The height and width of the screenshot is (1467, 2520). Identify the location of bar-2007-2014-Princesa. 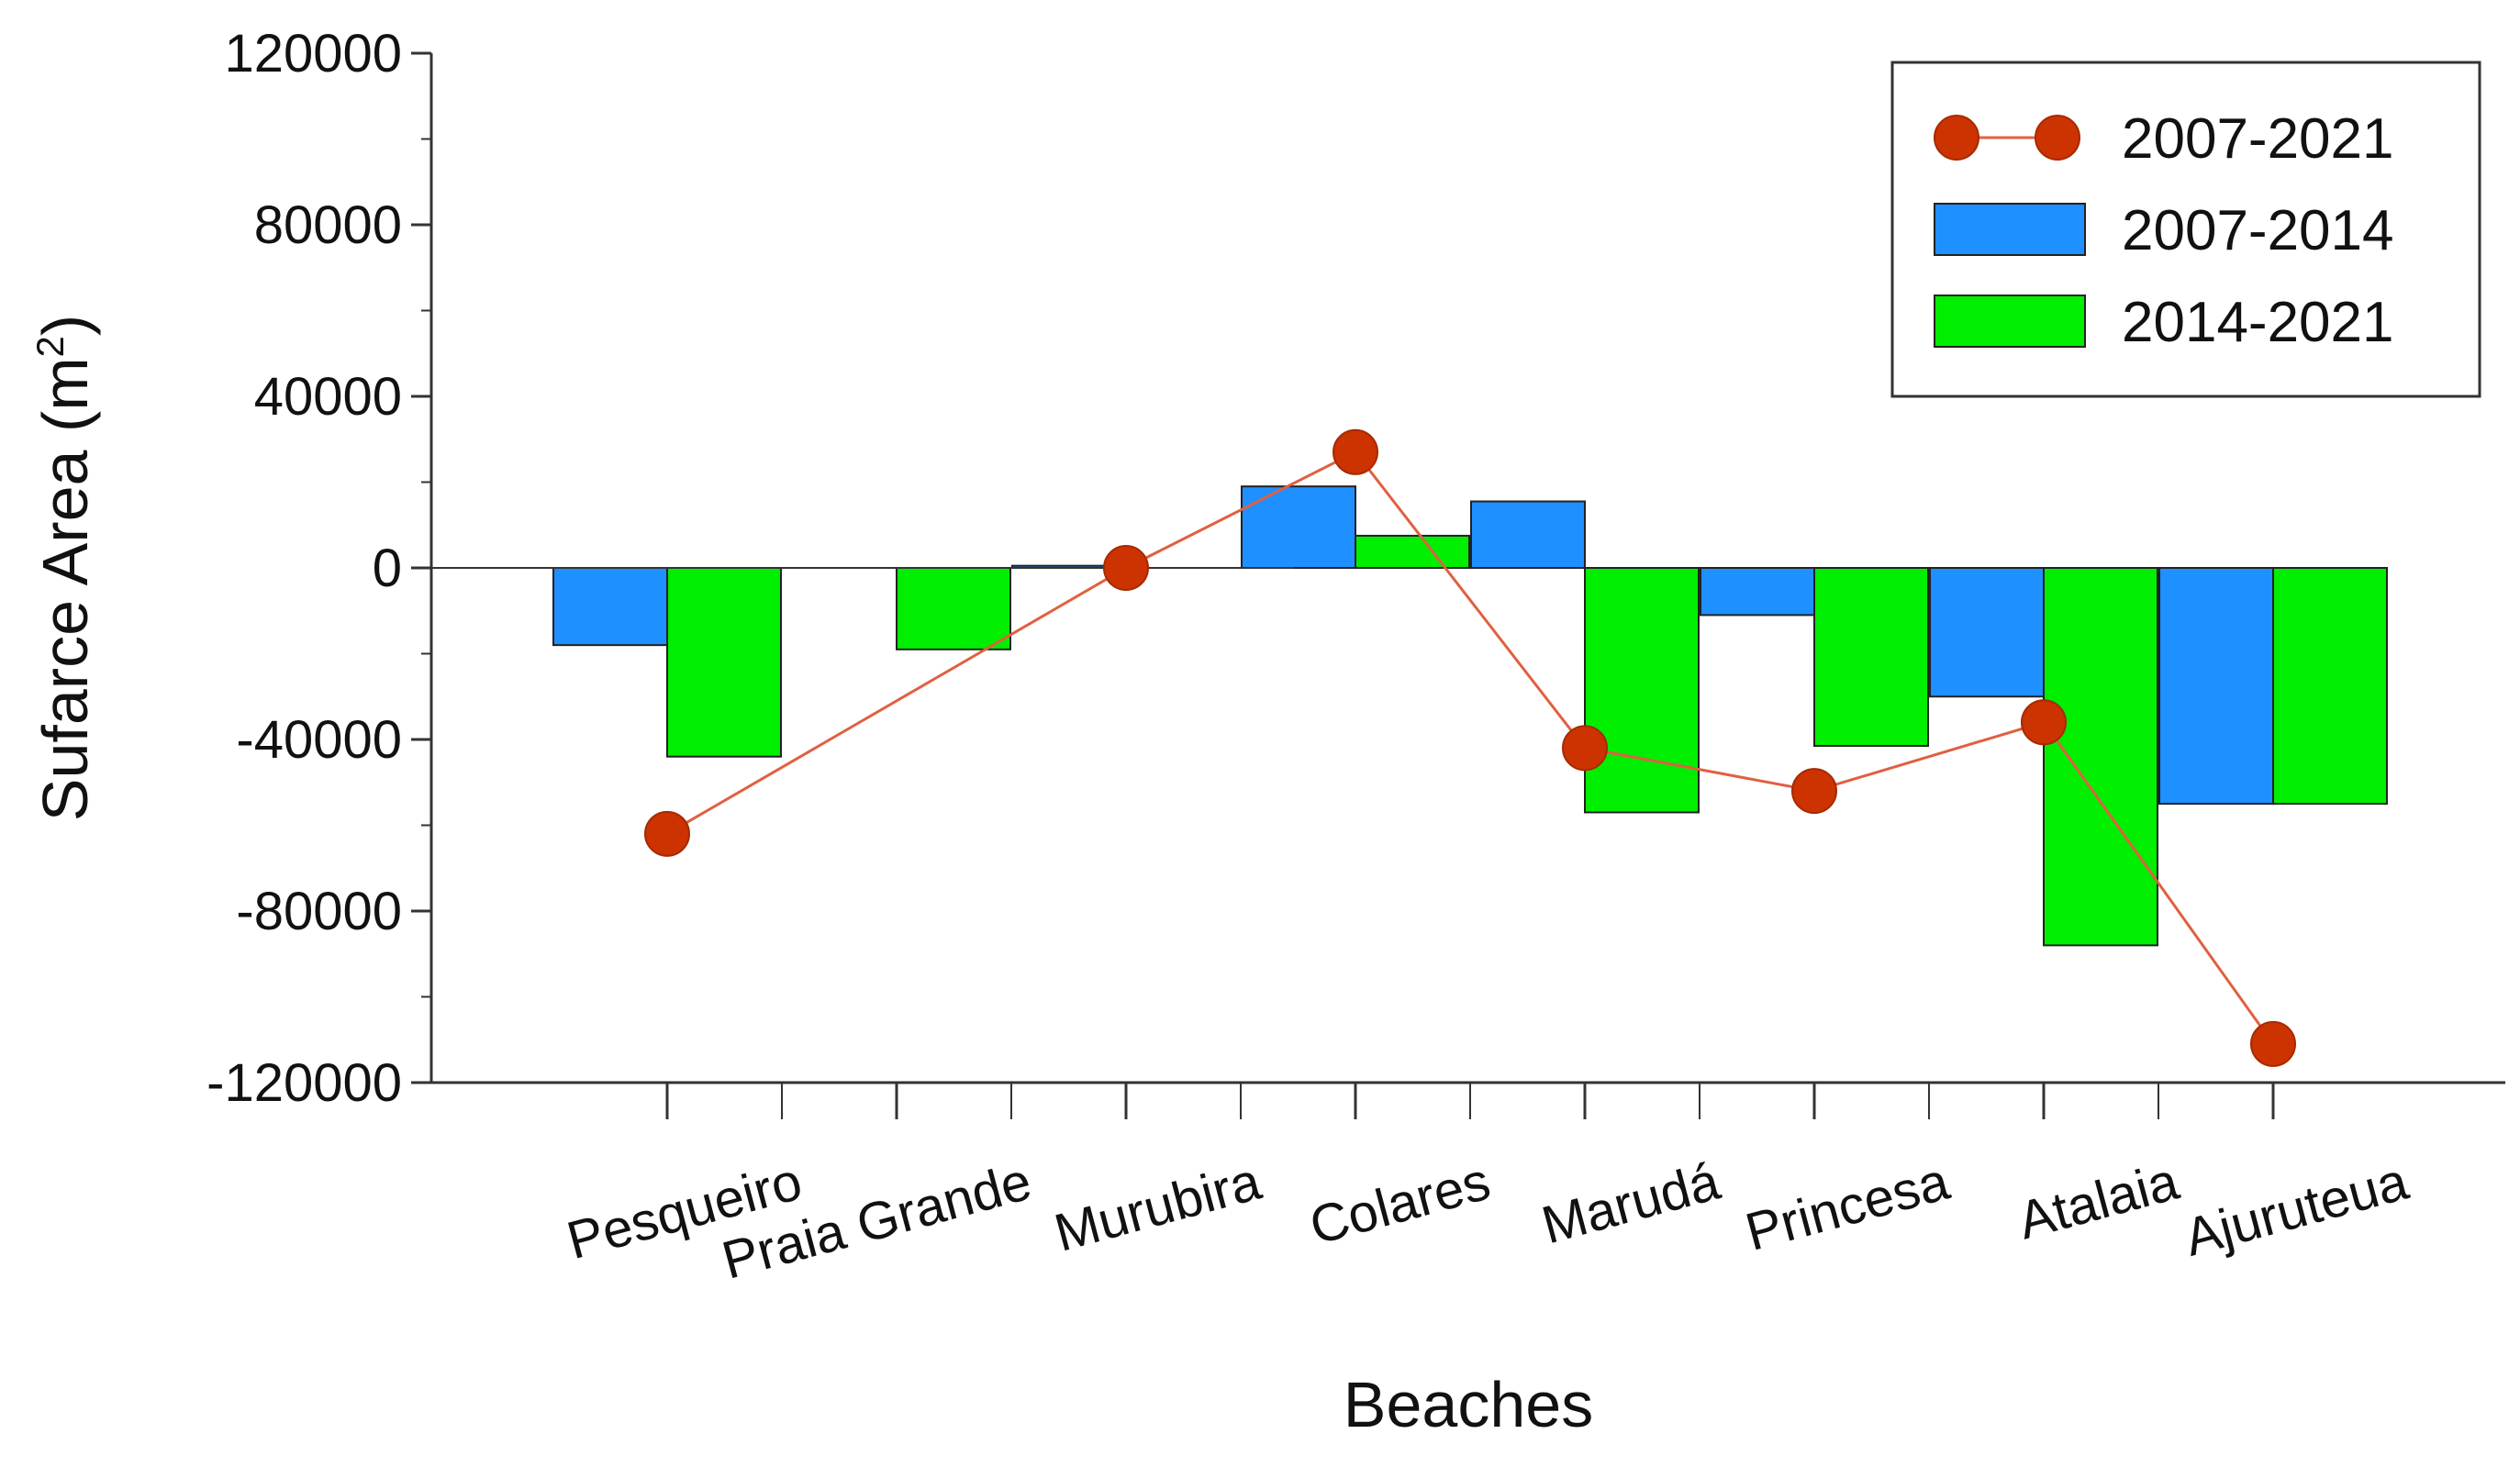
(1757, 592).